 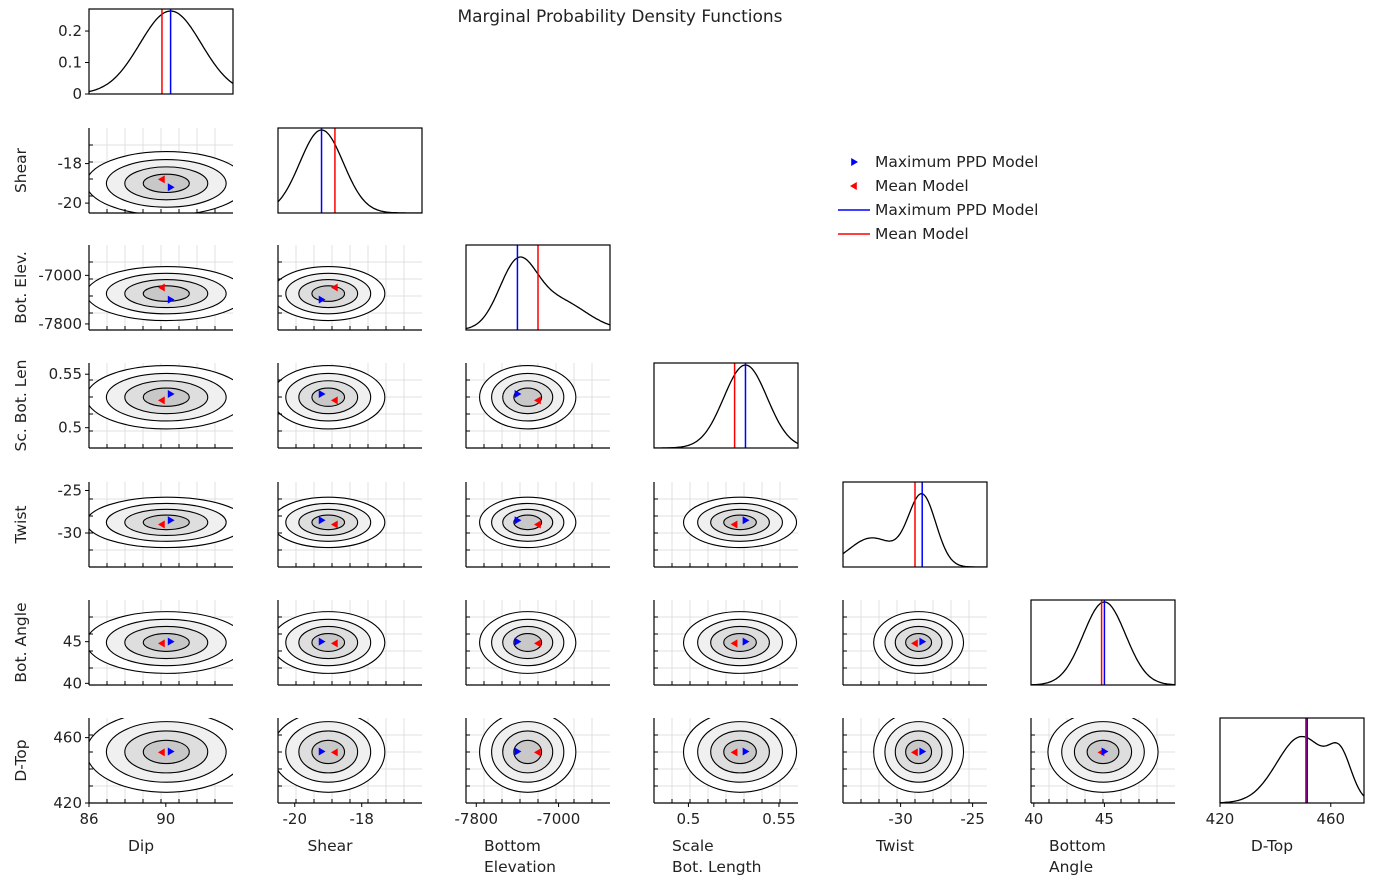 I want to click on legend-label: Mean Model, so click(x=922, y=186).